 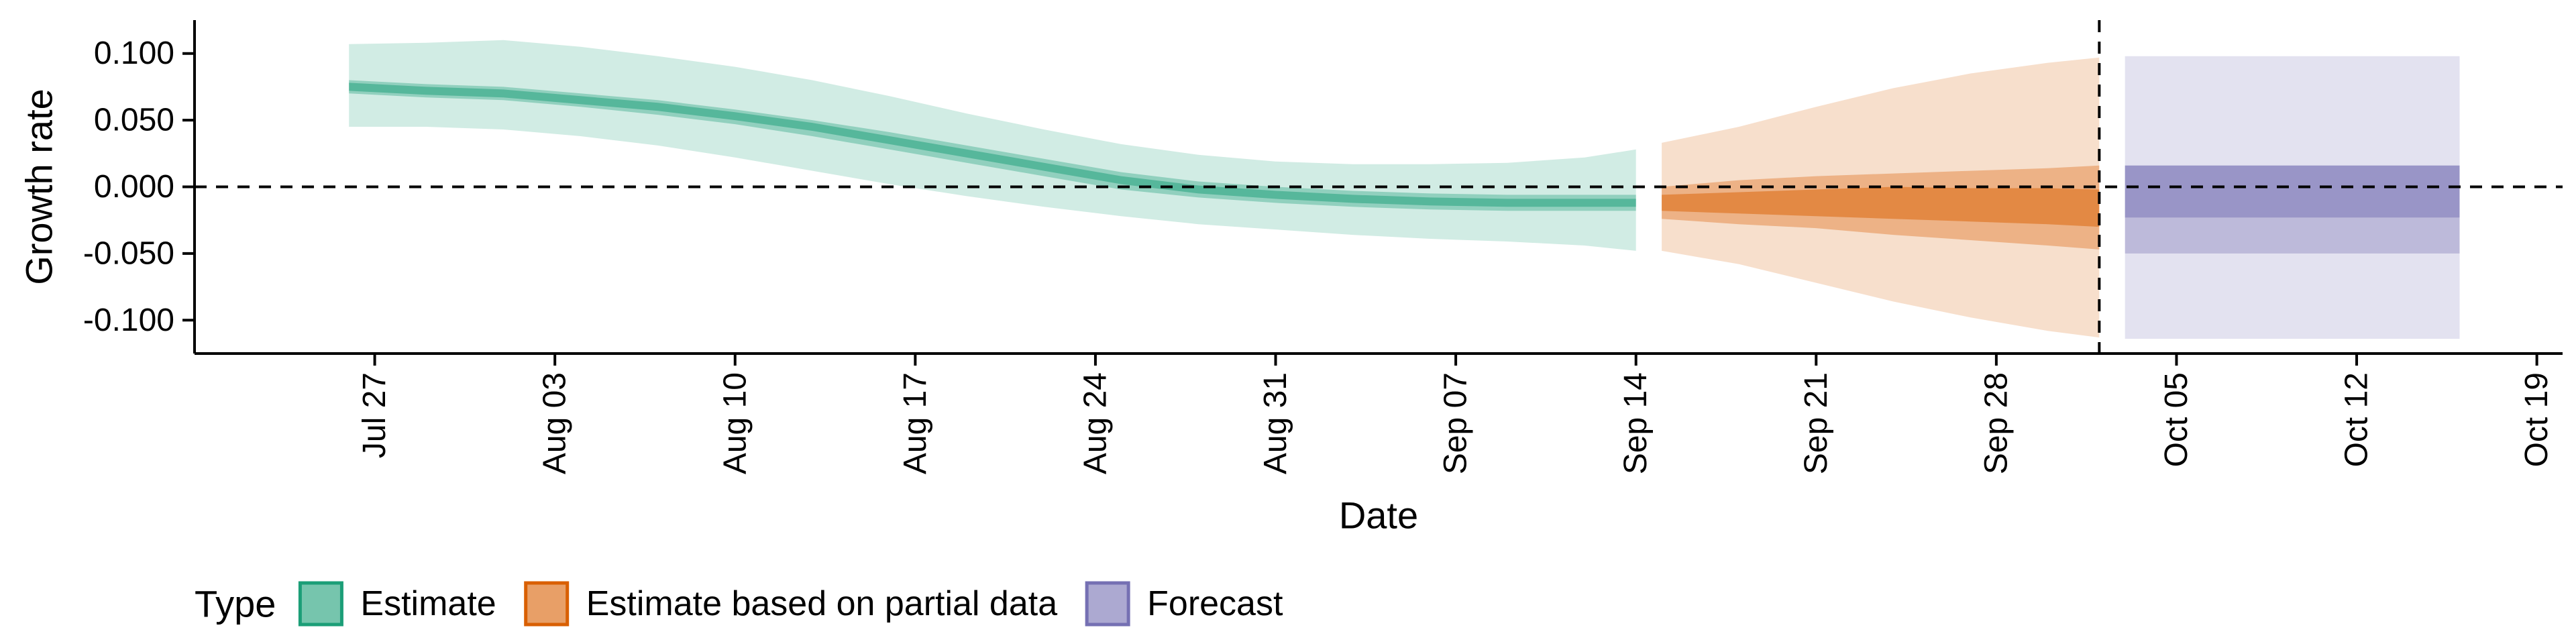 I want to click on band-20-estimate, so click(x=992, y=145).